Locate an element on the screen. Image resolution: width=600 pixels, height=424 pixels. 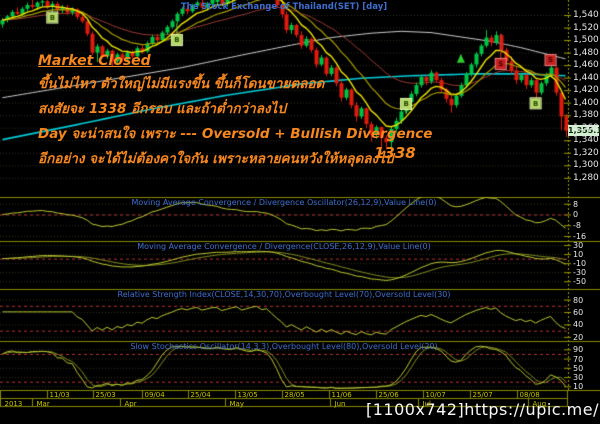
x-axis-month-label: 2013 is located at coordinates (13, 403).